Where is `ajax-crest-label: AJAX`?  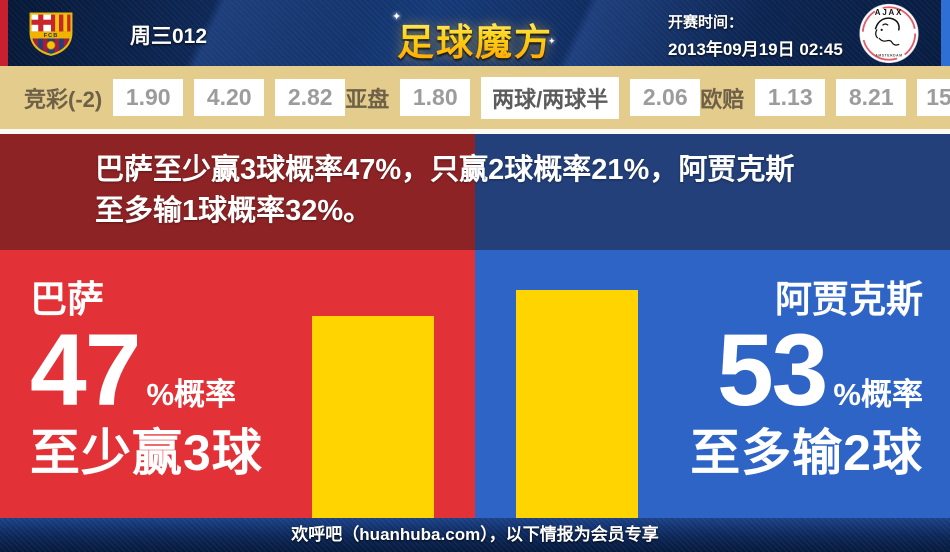
ajax-crest-label: AJAX is located at coordinates (889, 12).